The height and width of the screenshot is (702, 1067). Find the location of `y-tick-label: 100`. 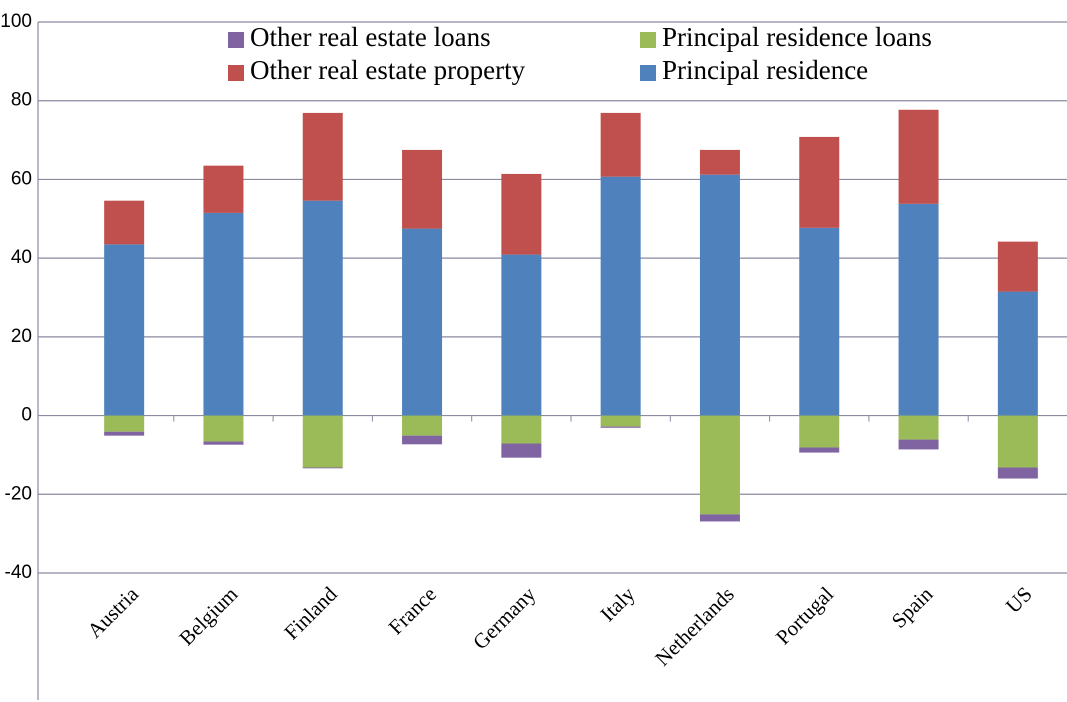

y-tick-label: 100 is located at coordinates (16, 21).